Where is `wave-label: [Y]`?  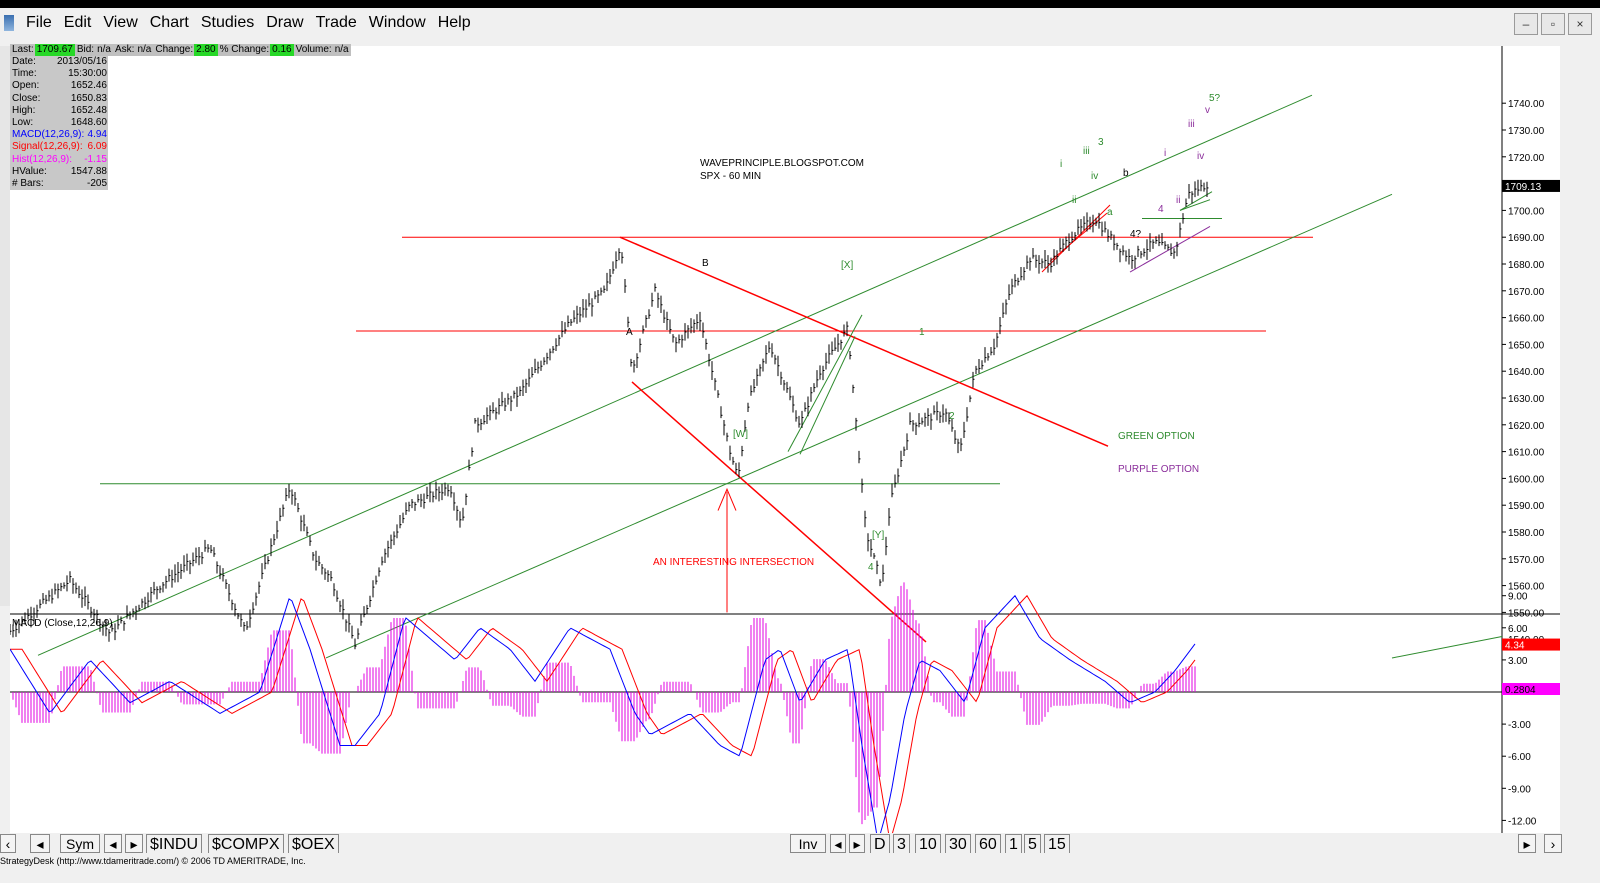
wave-label: [Y] is located at coordinates (878, 535).